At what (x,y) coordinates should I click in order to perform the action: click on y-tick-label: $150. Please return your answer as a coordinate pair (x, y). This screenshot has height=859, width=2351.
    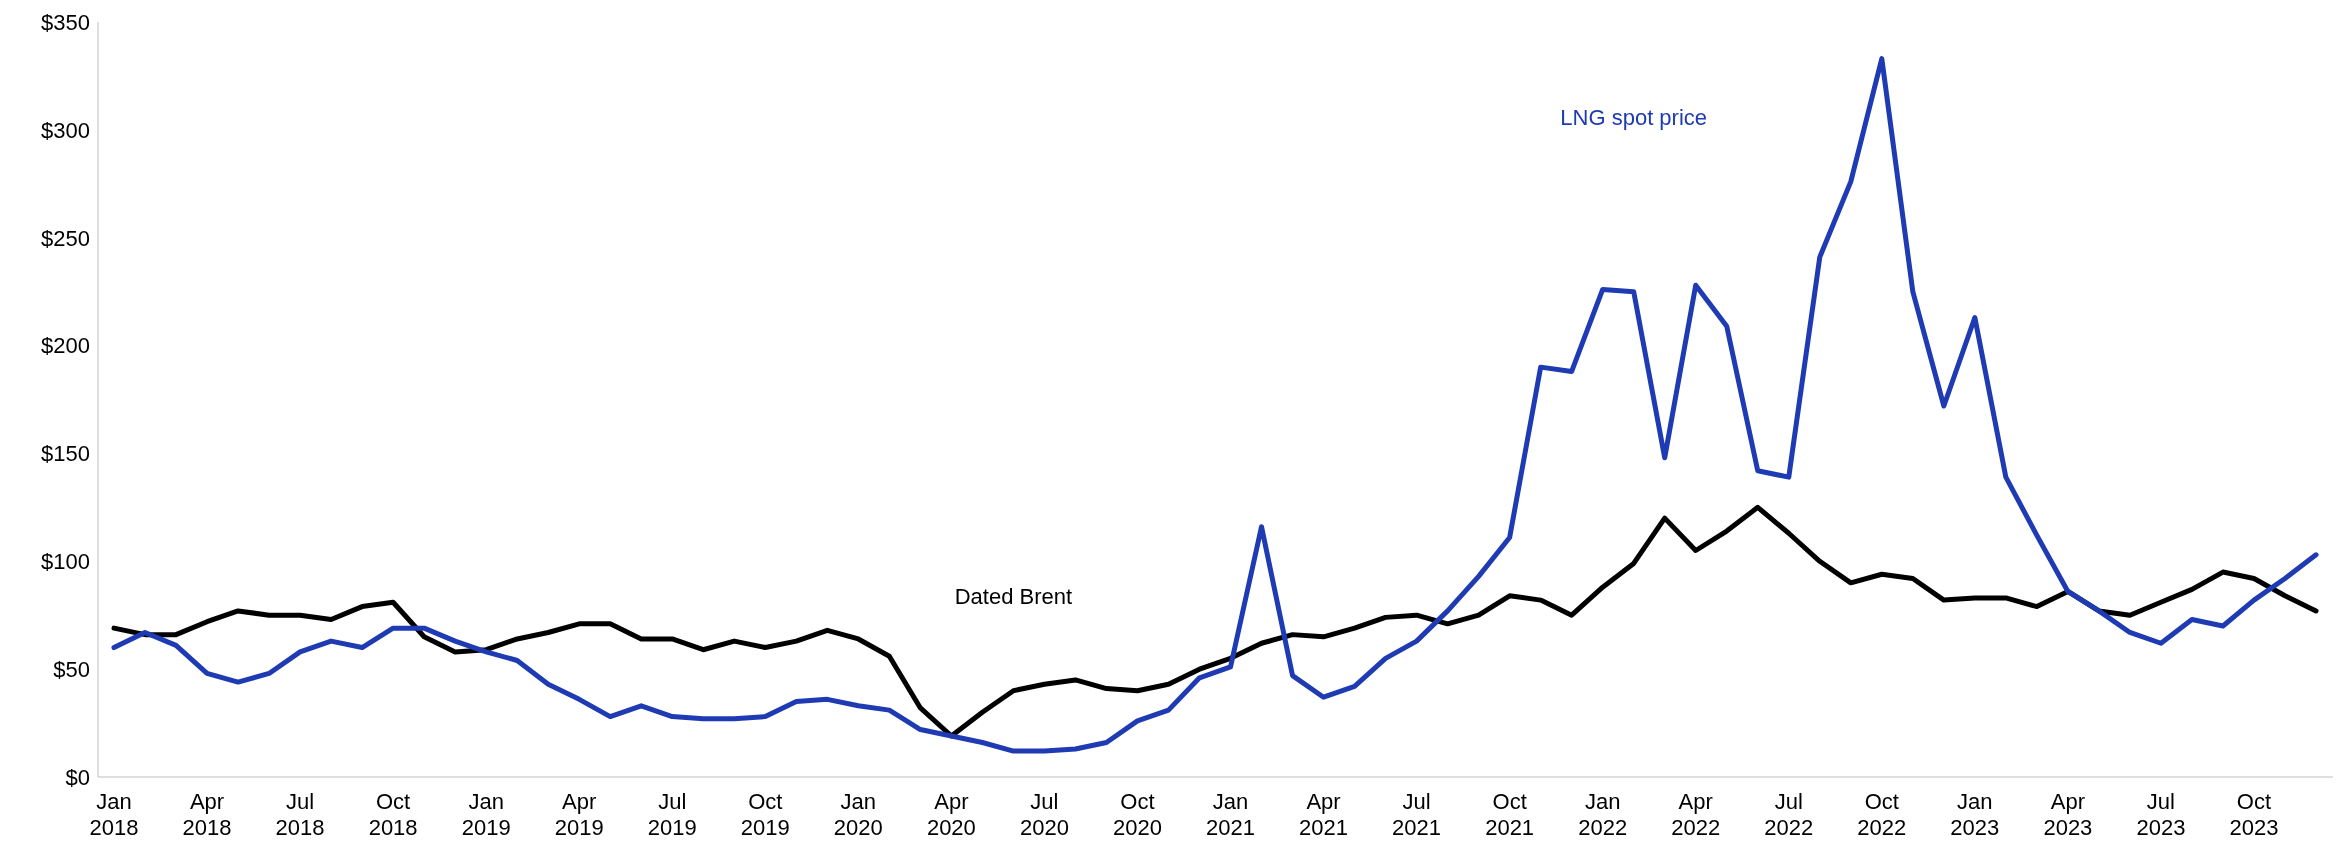
    Looking at the image, I should click on (65, 454).